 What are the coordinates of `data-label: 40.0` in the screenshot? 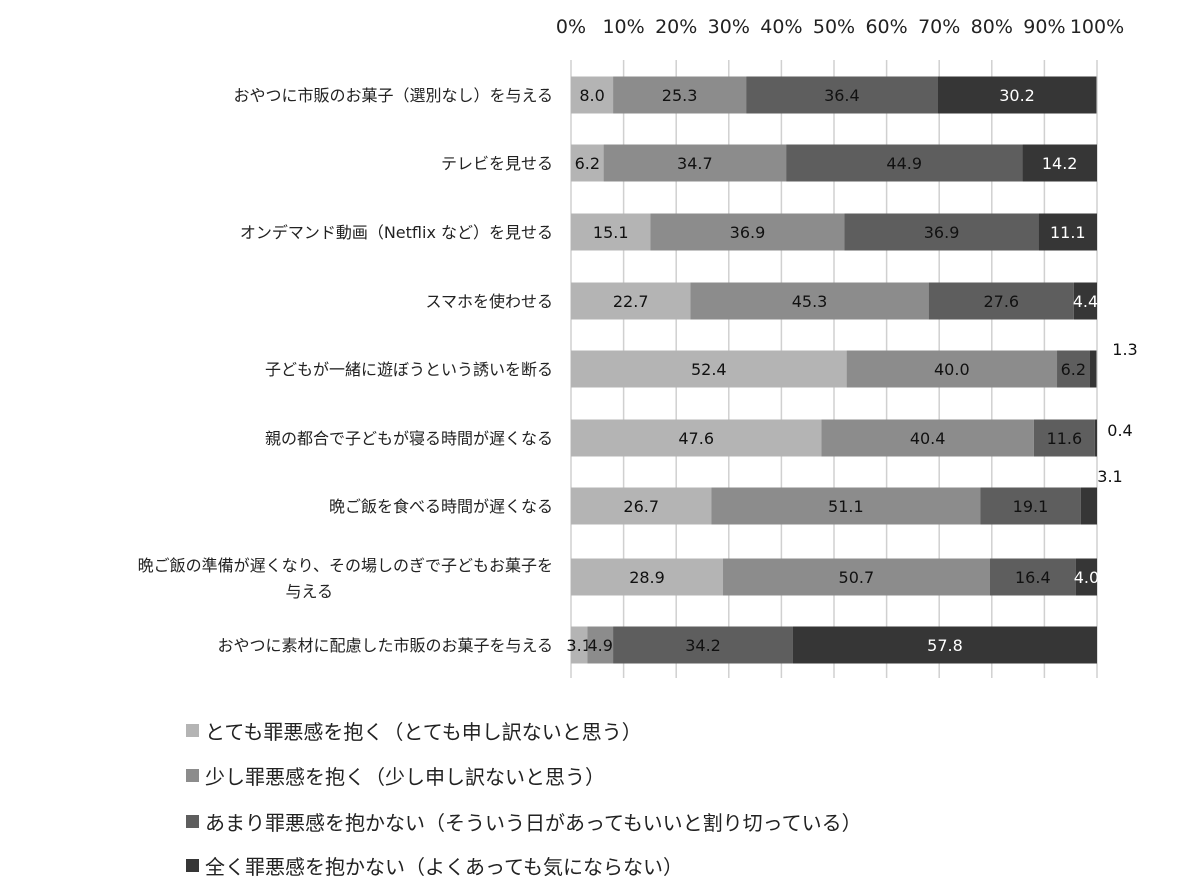 It's located at (952, 369).